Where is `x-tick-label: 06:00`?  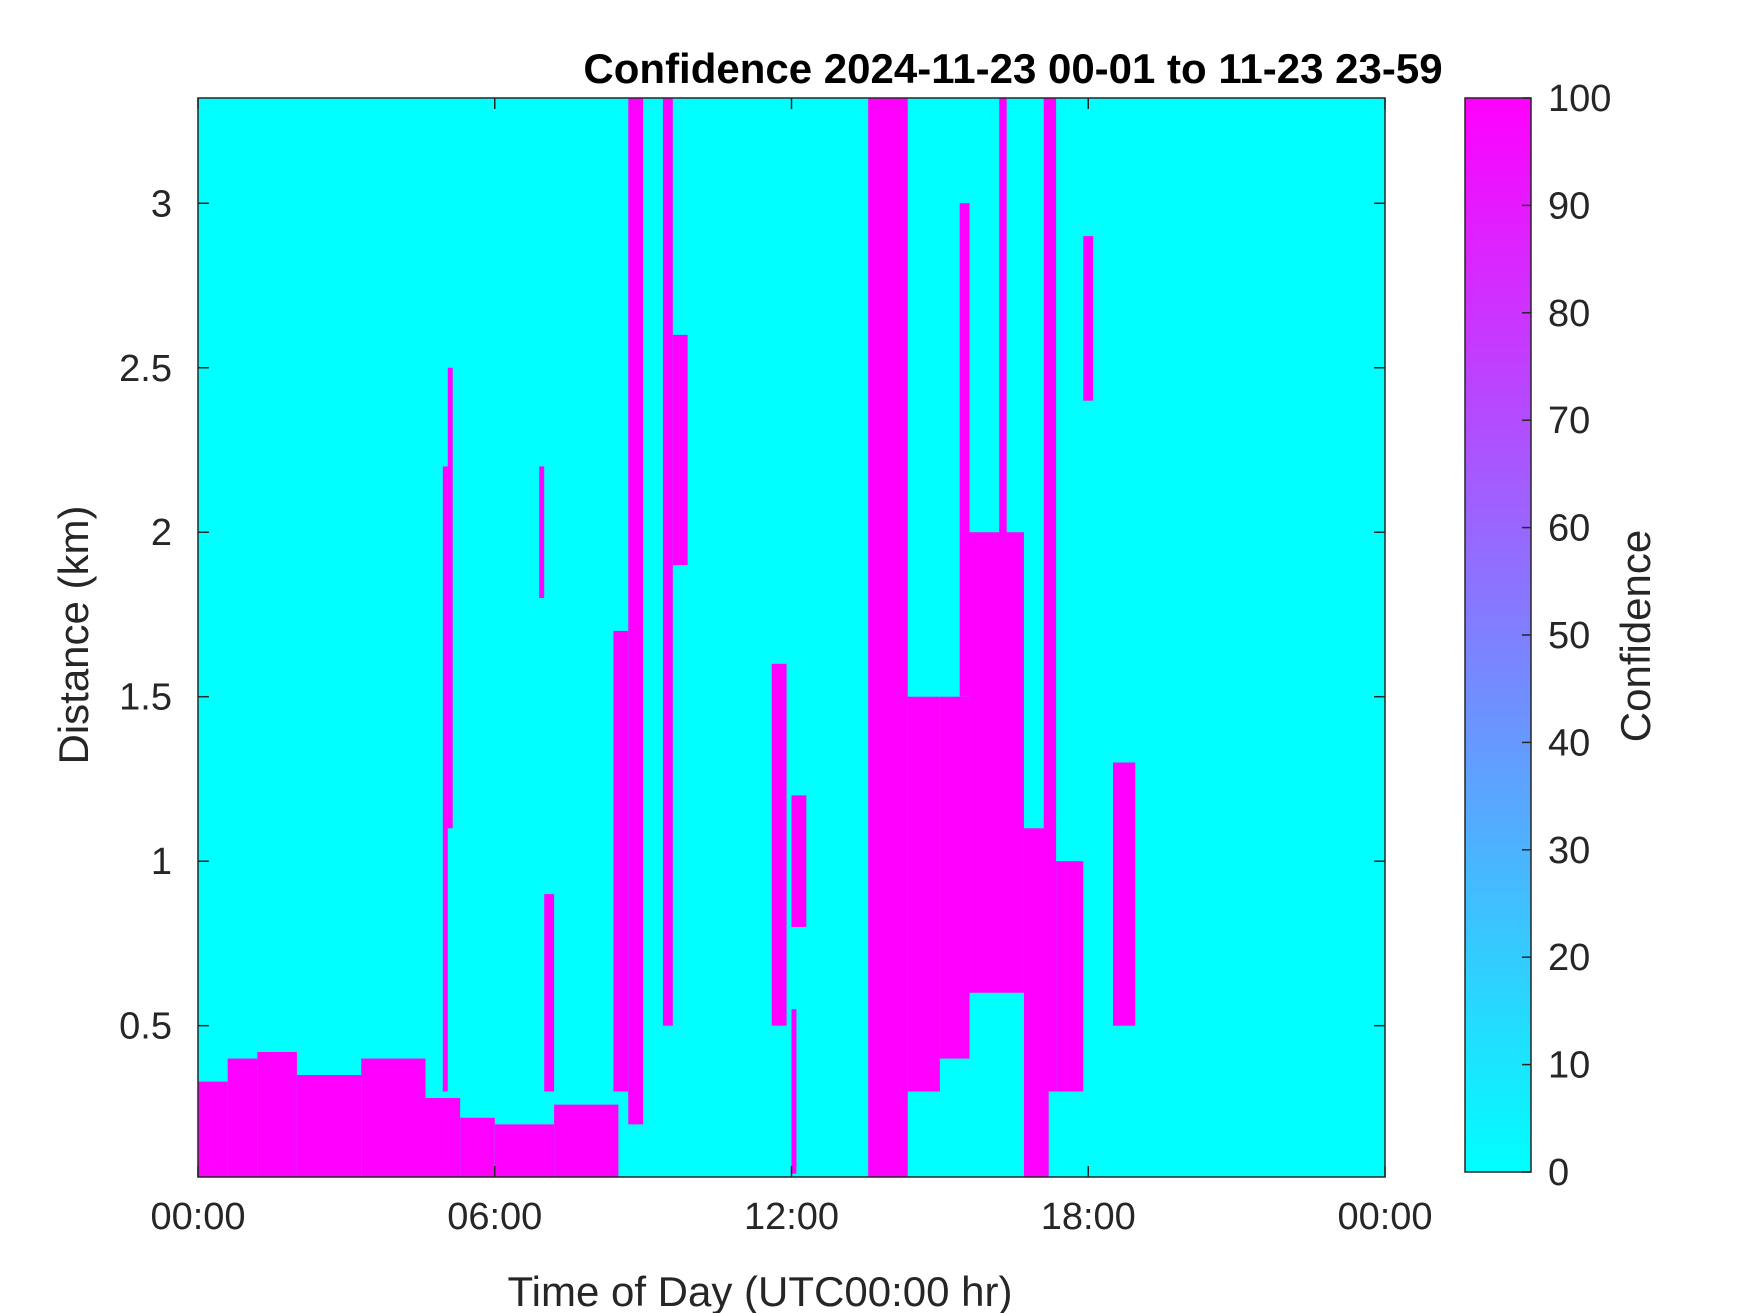 x-tick-label: 06:00 is located at coordinates (494, 1217).